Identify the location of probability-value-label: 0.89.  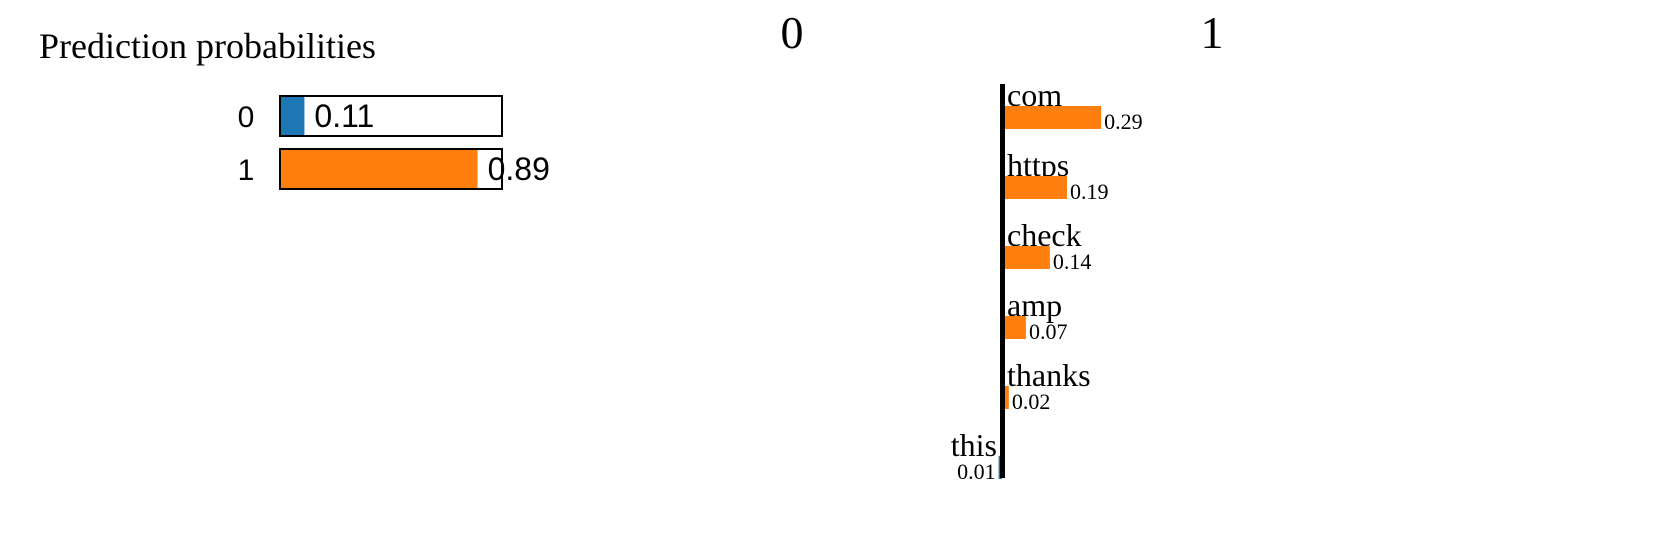
(519, 169).